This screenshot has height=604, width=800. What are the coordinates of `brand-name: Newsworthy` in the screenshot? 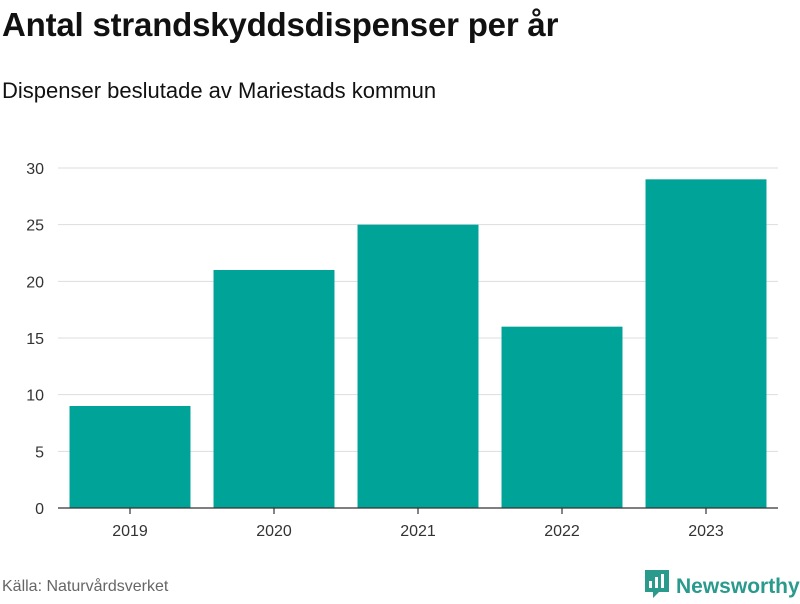 It's located at (738, 586).